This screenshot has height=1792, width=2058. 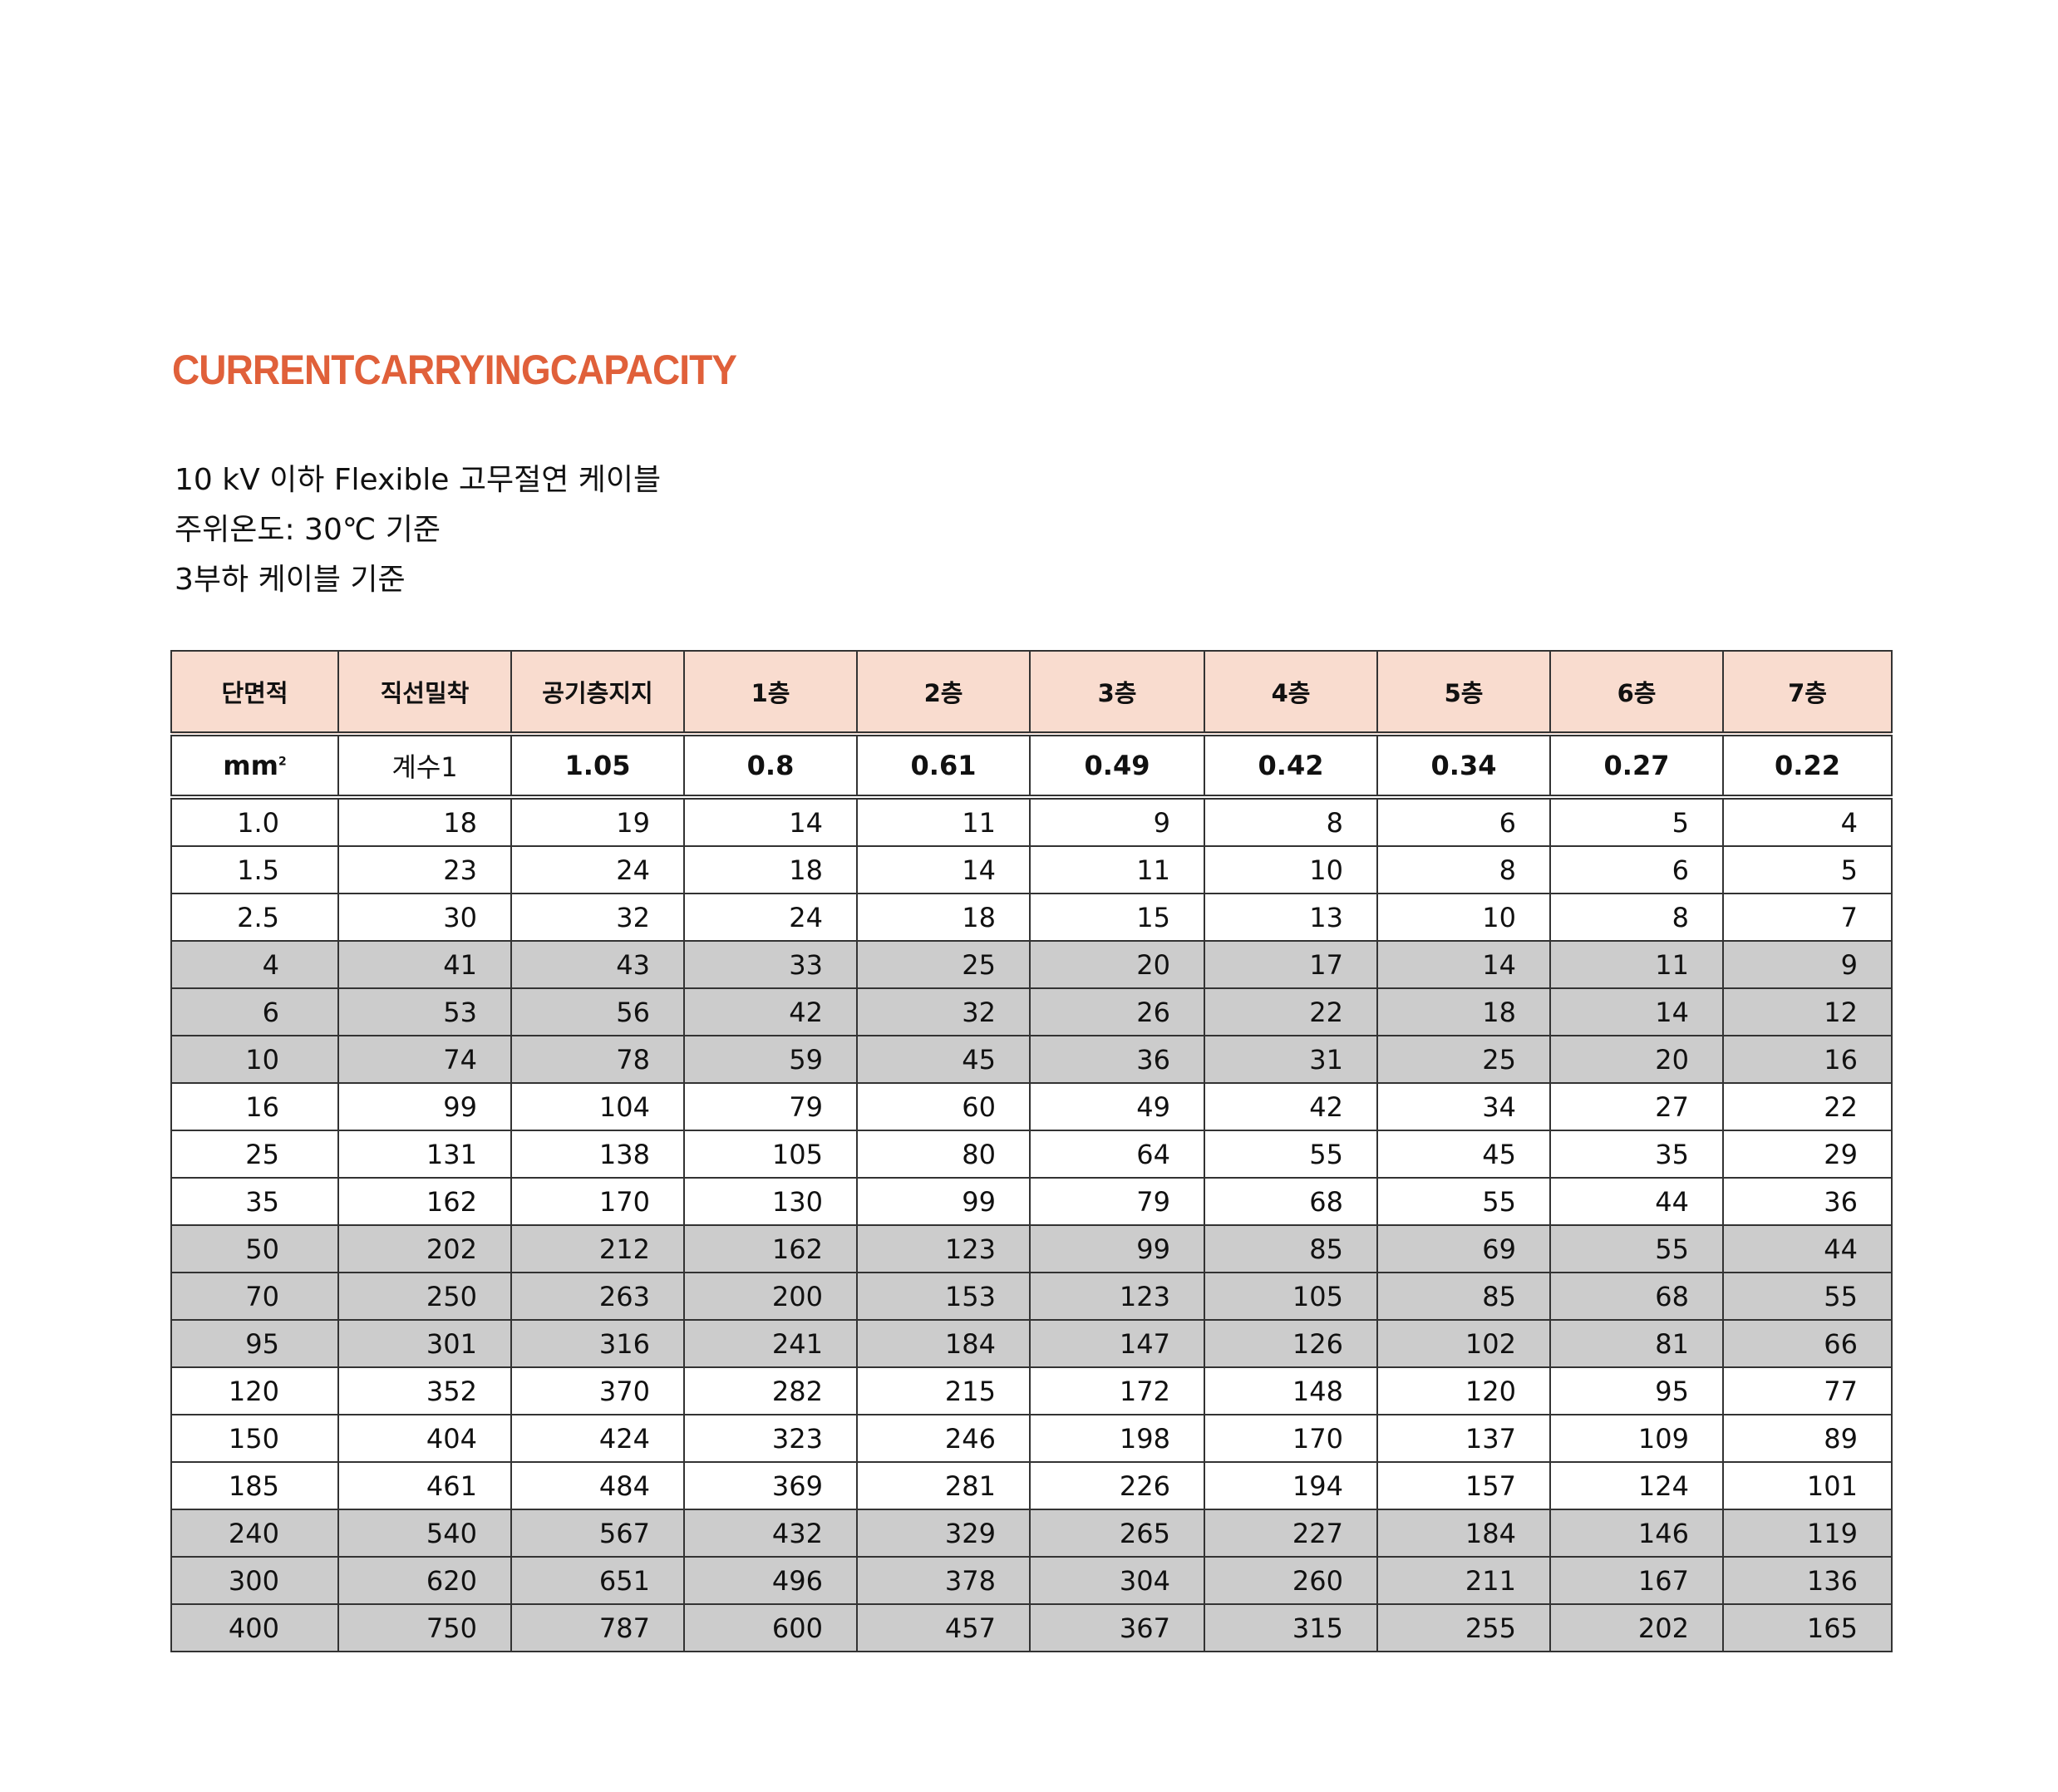 I want to click on capacity-cell: 215, so click(x=943, y=1390).